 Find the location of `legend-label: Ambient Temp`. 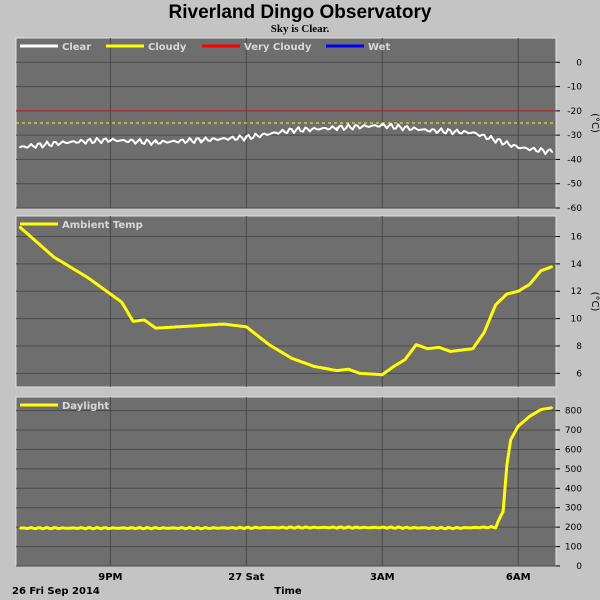

legend-label: Ambient Temp is located at coordinates (102, 225).